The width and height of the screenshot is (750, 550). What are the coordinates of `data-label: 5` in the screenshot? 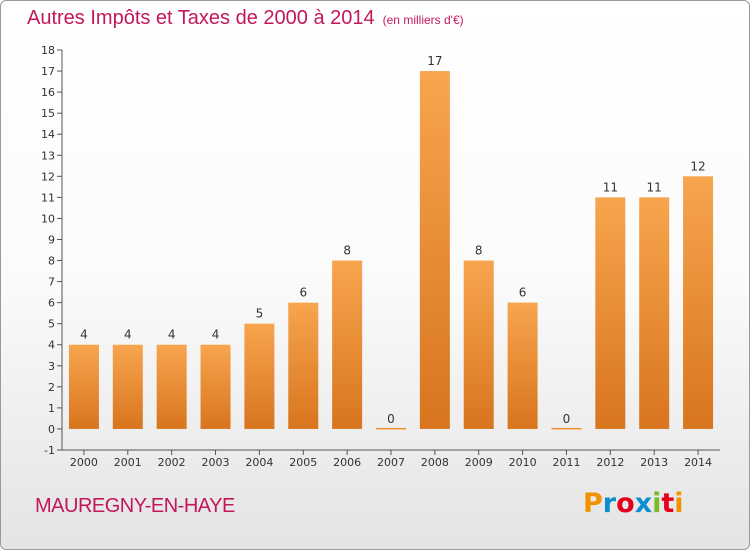 It's located at (260, 314).